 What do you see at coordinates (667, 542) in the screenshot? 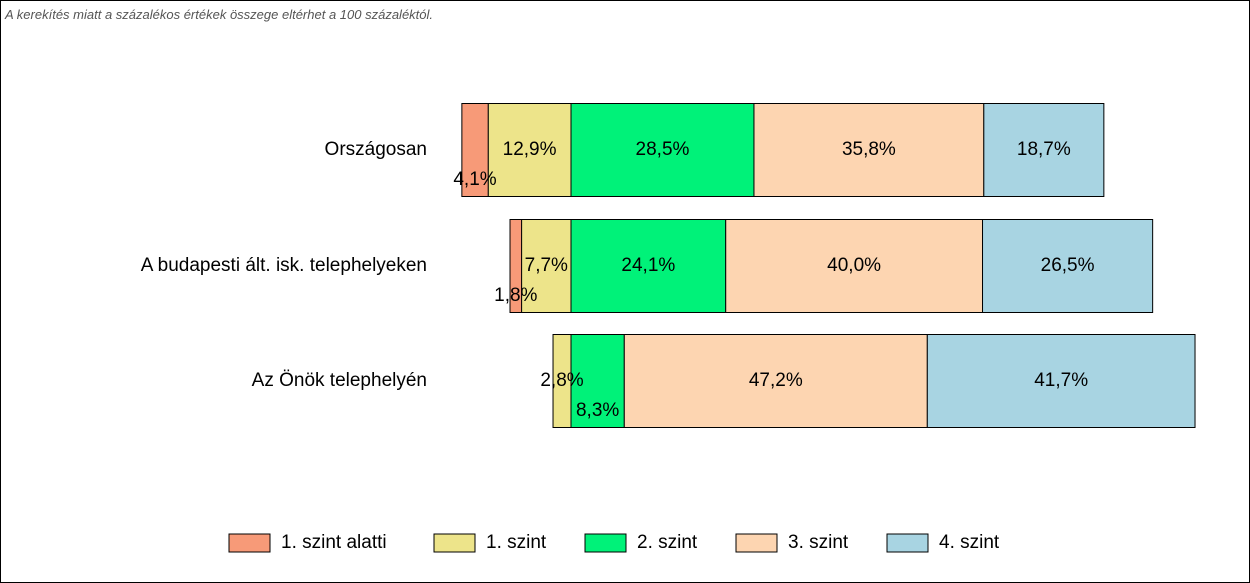
I see `legend-label: 2. szint` at bounding box center [667, 542].